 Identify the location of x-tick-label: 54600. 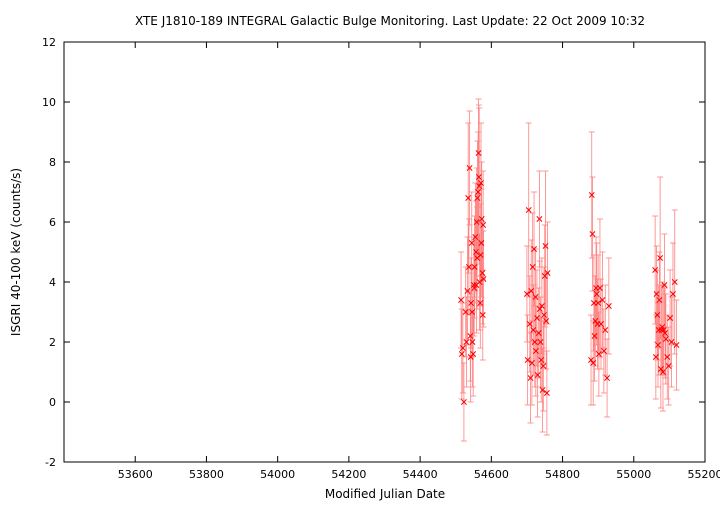
(491, 474).